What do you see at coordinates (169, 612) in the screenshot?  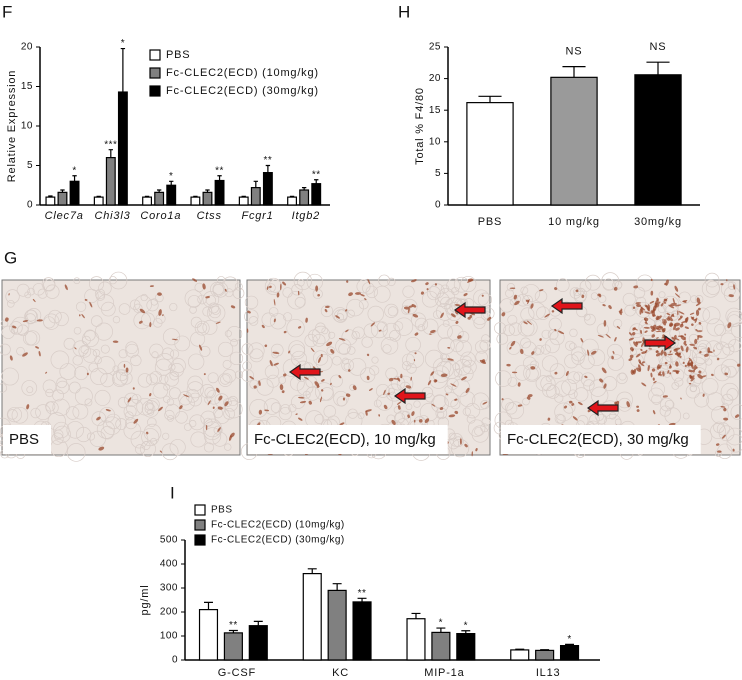 I see `y-tick-label: 200` at bounding box center [169, 612].